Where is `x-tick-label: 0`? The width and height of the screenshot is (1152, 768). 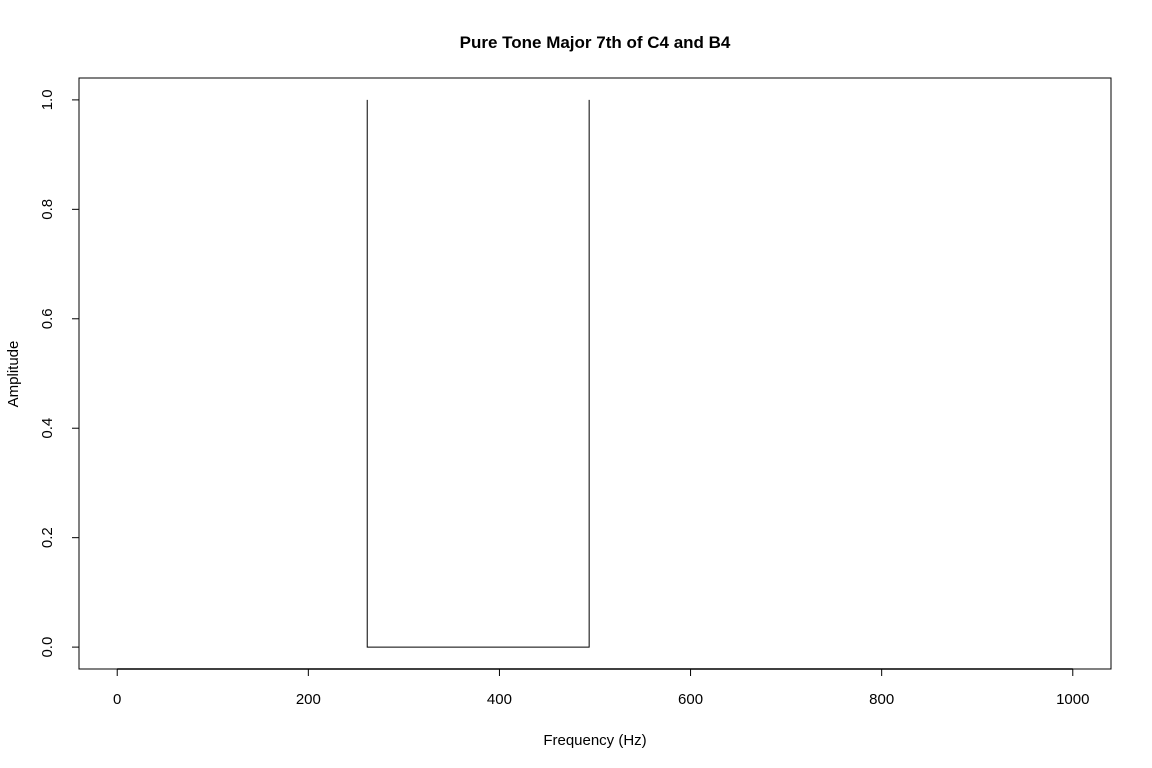
x-tick-label: 0 is located at coordinates (117, 699).